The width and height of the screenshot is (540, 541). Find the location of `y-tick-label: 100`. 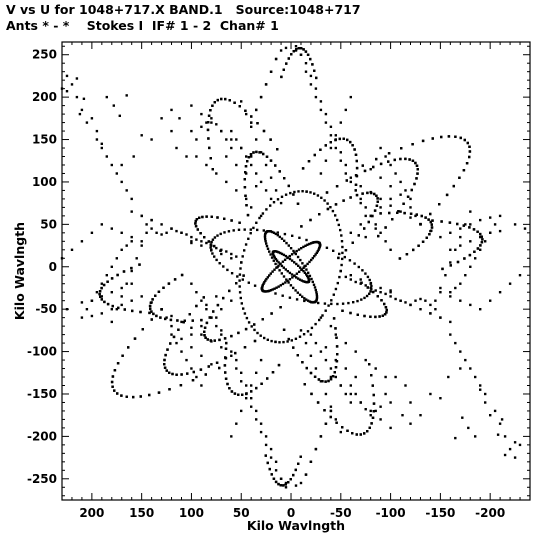

y-tick-label: 100 is located at coordinates (44, 182).